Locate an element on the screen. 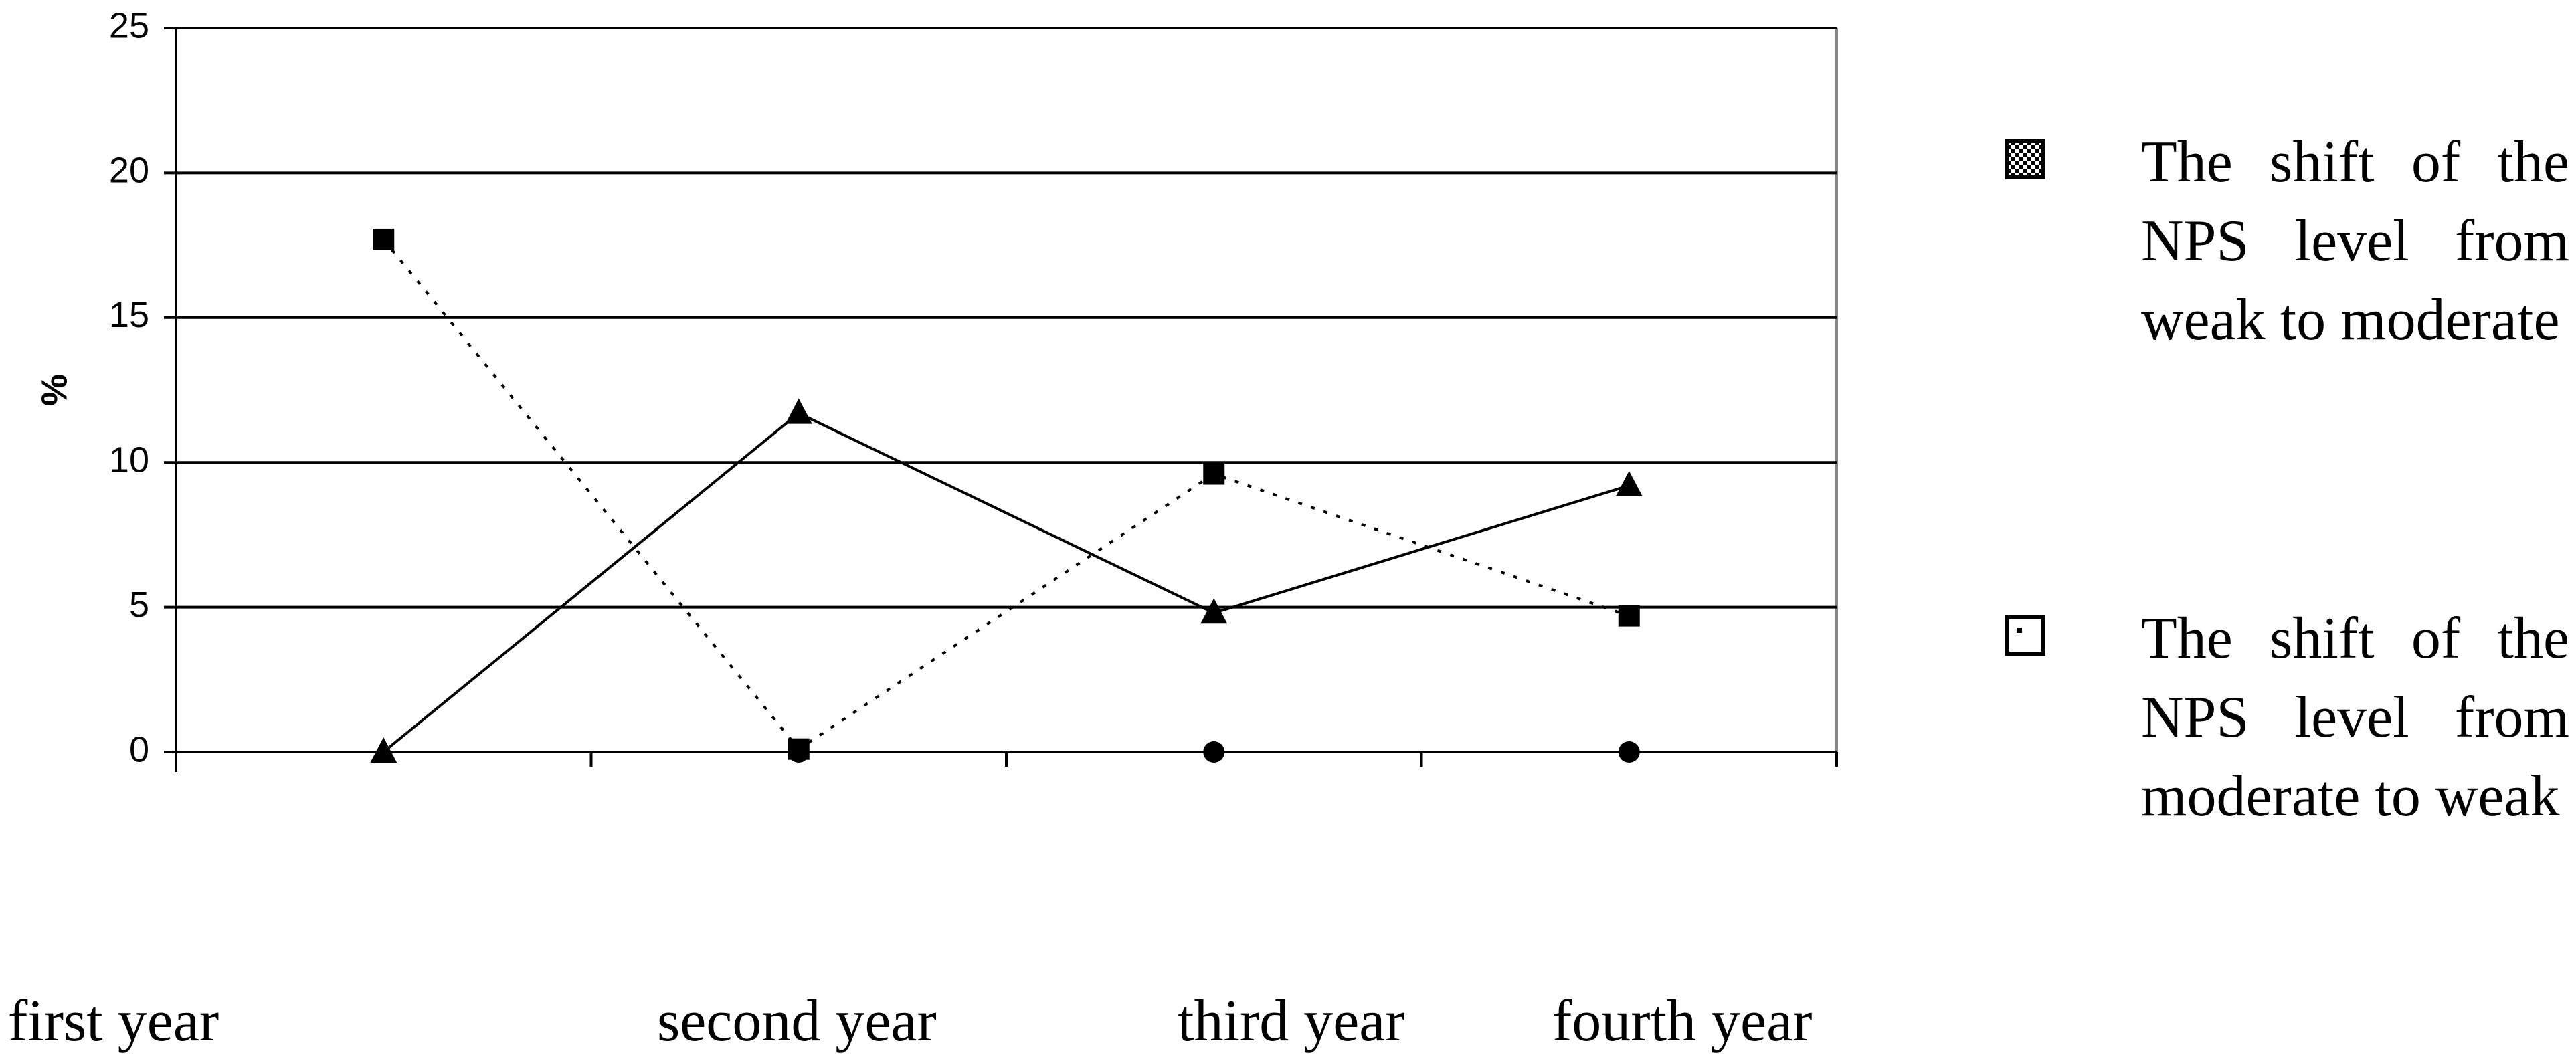 The width and height of the screenshot is (2576, 1059). x-tick-label: fourth year is located at coordinates (1682, 1022).